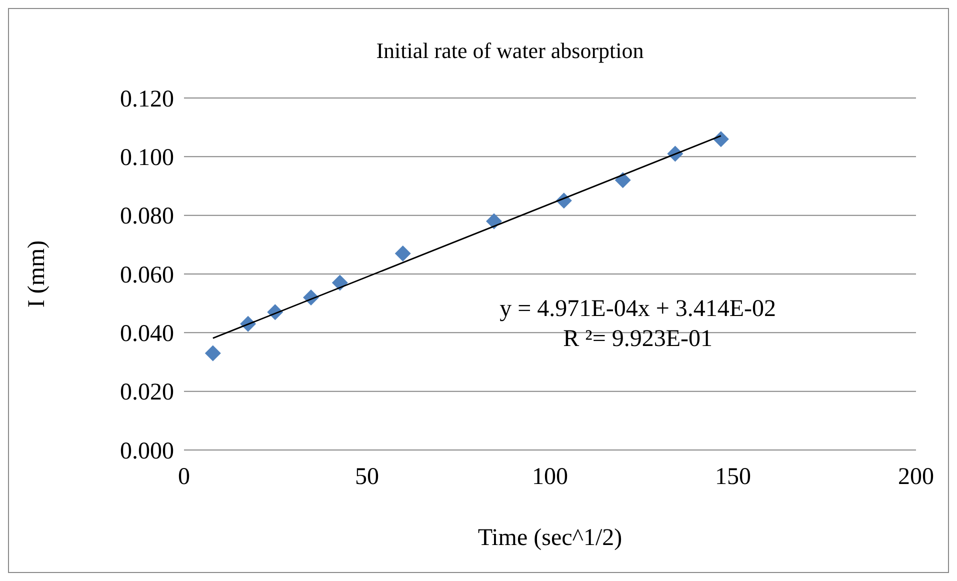  Describe the element at coordinates (916, 477) in the screenshot. I see `x-tick-label: 200` at that location.